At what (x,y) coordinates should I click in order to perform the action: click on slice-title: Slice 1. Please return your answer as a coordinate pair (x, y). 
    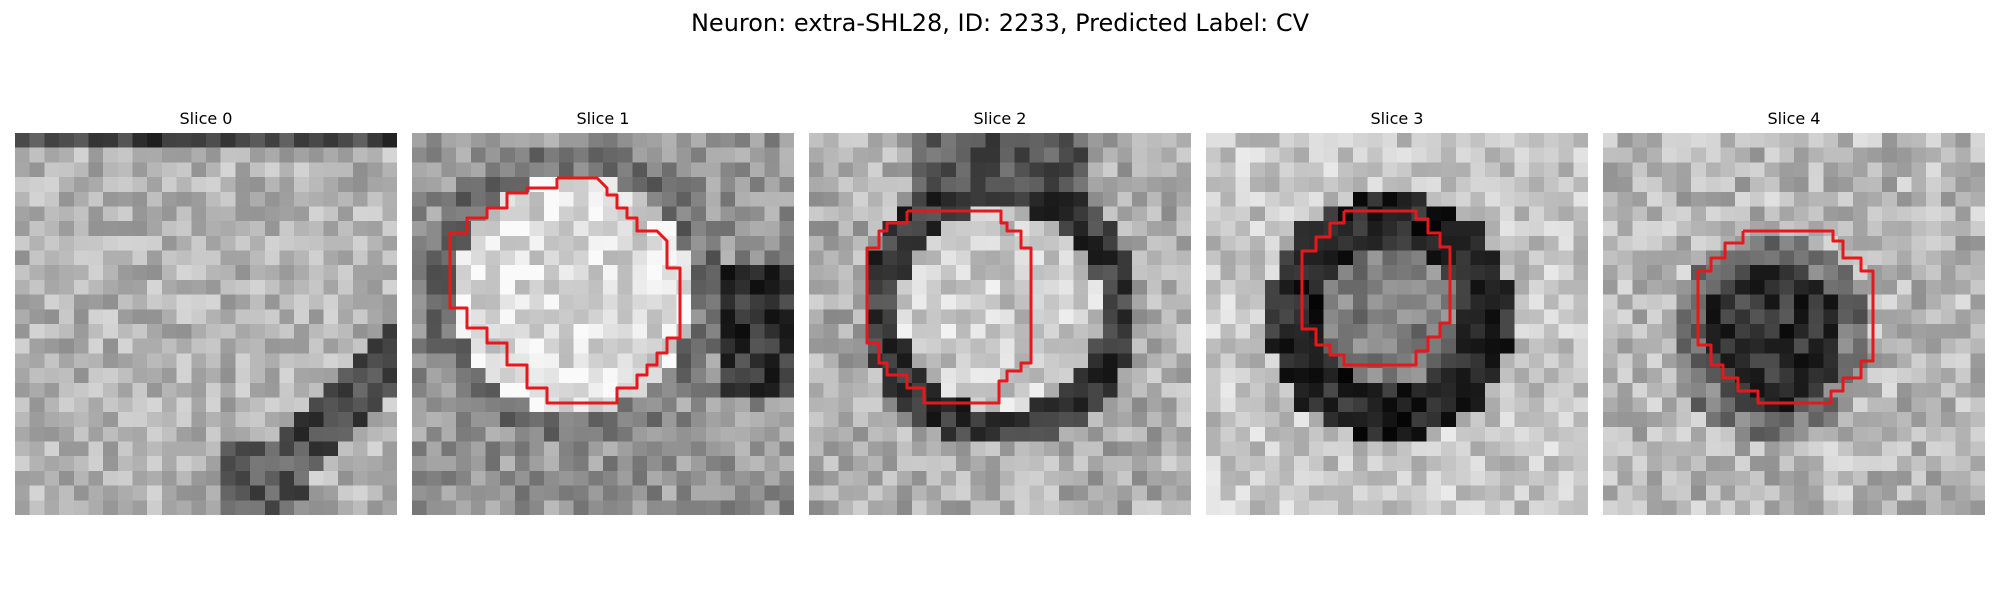
    Looking at the image, I should click on (603, 118).